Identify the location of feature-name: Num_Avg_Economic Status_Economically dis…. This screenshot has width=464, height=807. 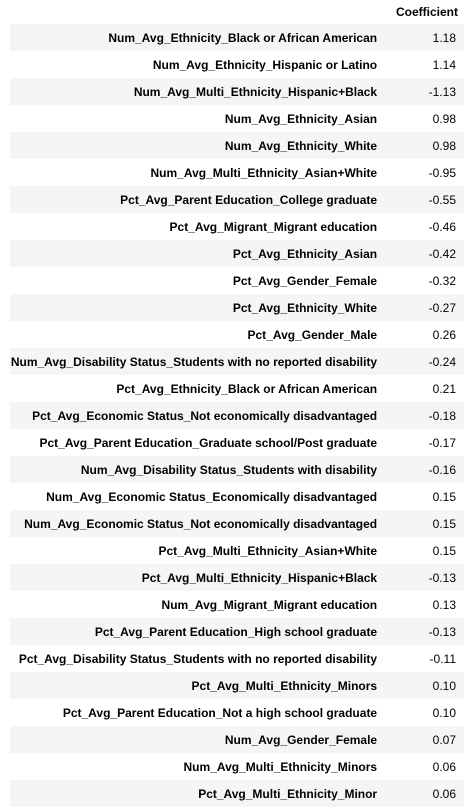
(212, 496).